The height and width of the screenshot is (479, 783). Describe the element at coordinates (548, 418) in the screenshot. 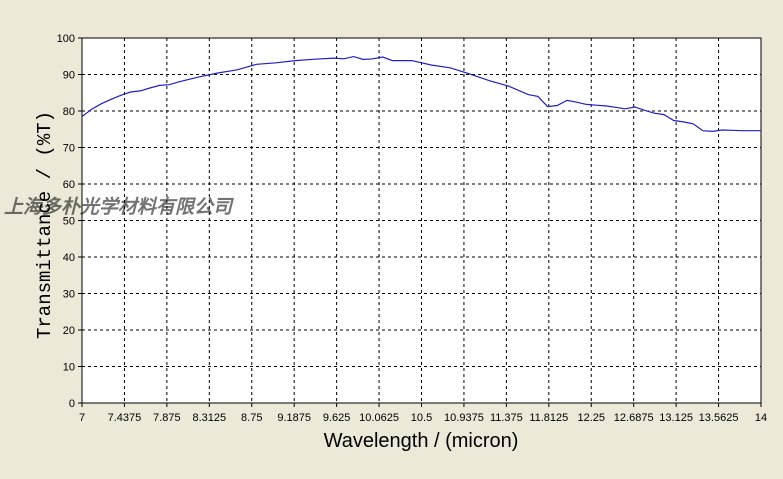

I see `x-tick-label: 11.8125` at that location.